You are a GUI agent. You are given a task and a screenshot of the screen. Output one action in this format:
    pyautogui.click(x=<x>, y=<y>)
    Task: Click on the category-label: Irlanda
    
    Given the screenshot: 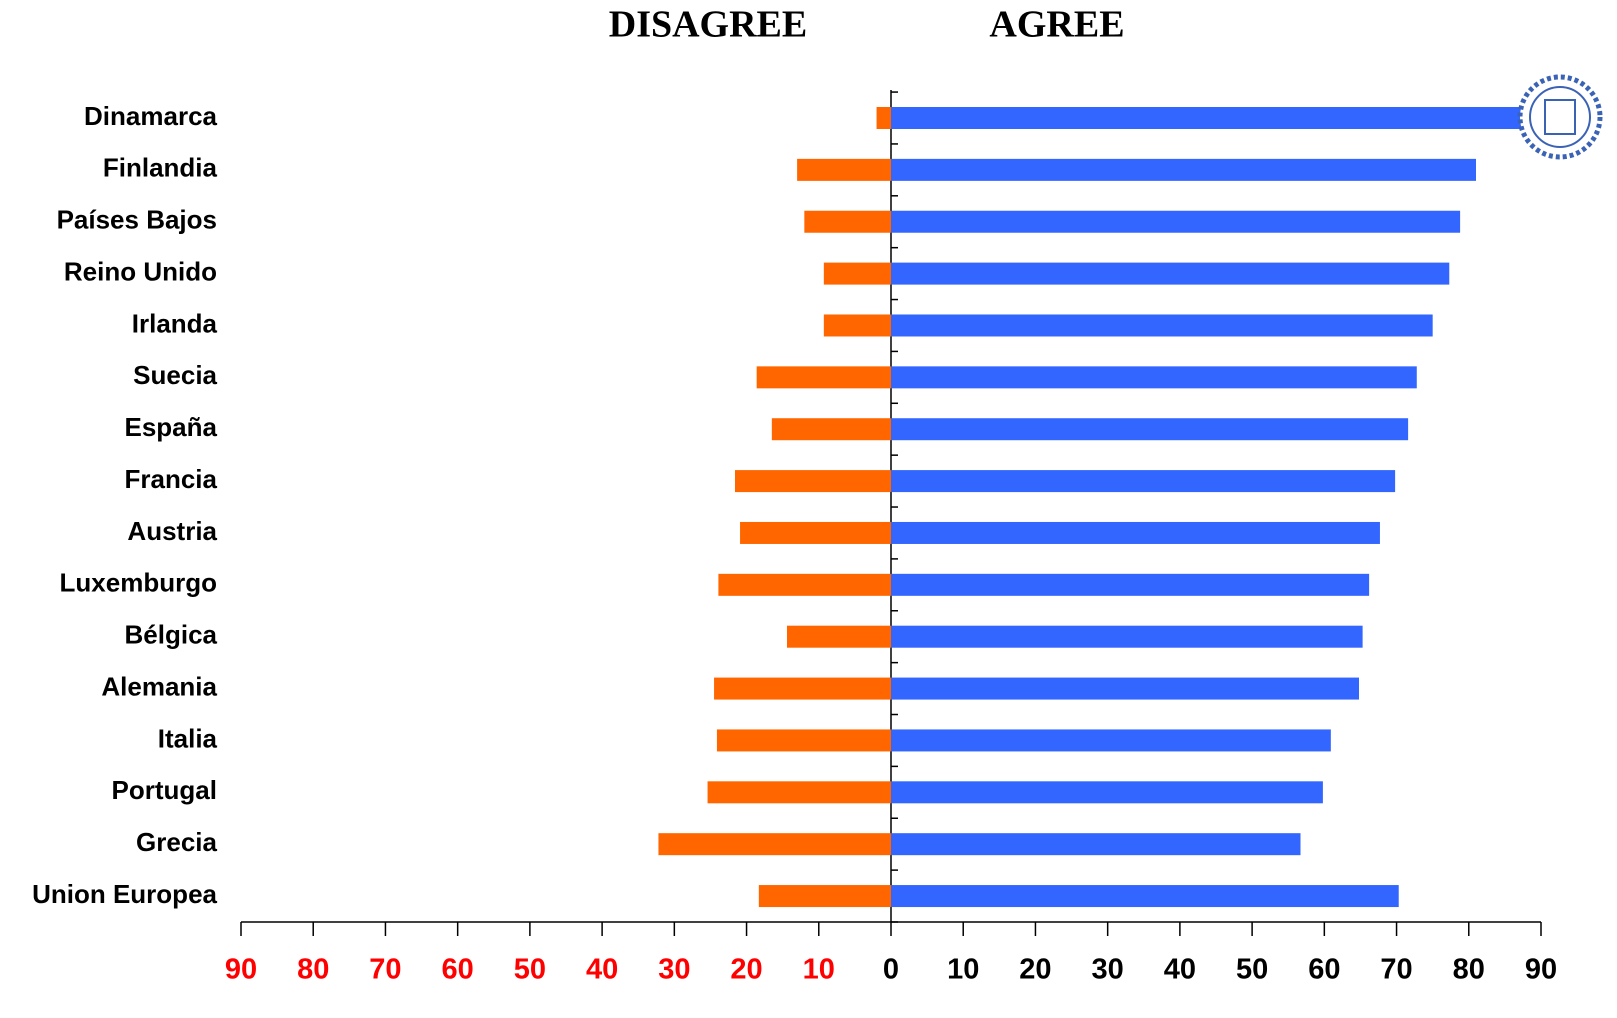 What is the action you would take?
    pyautogui.click(x=175, y=323)
    